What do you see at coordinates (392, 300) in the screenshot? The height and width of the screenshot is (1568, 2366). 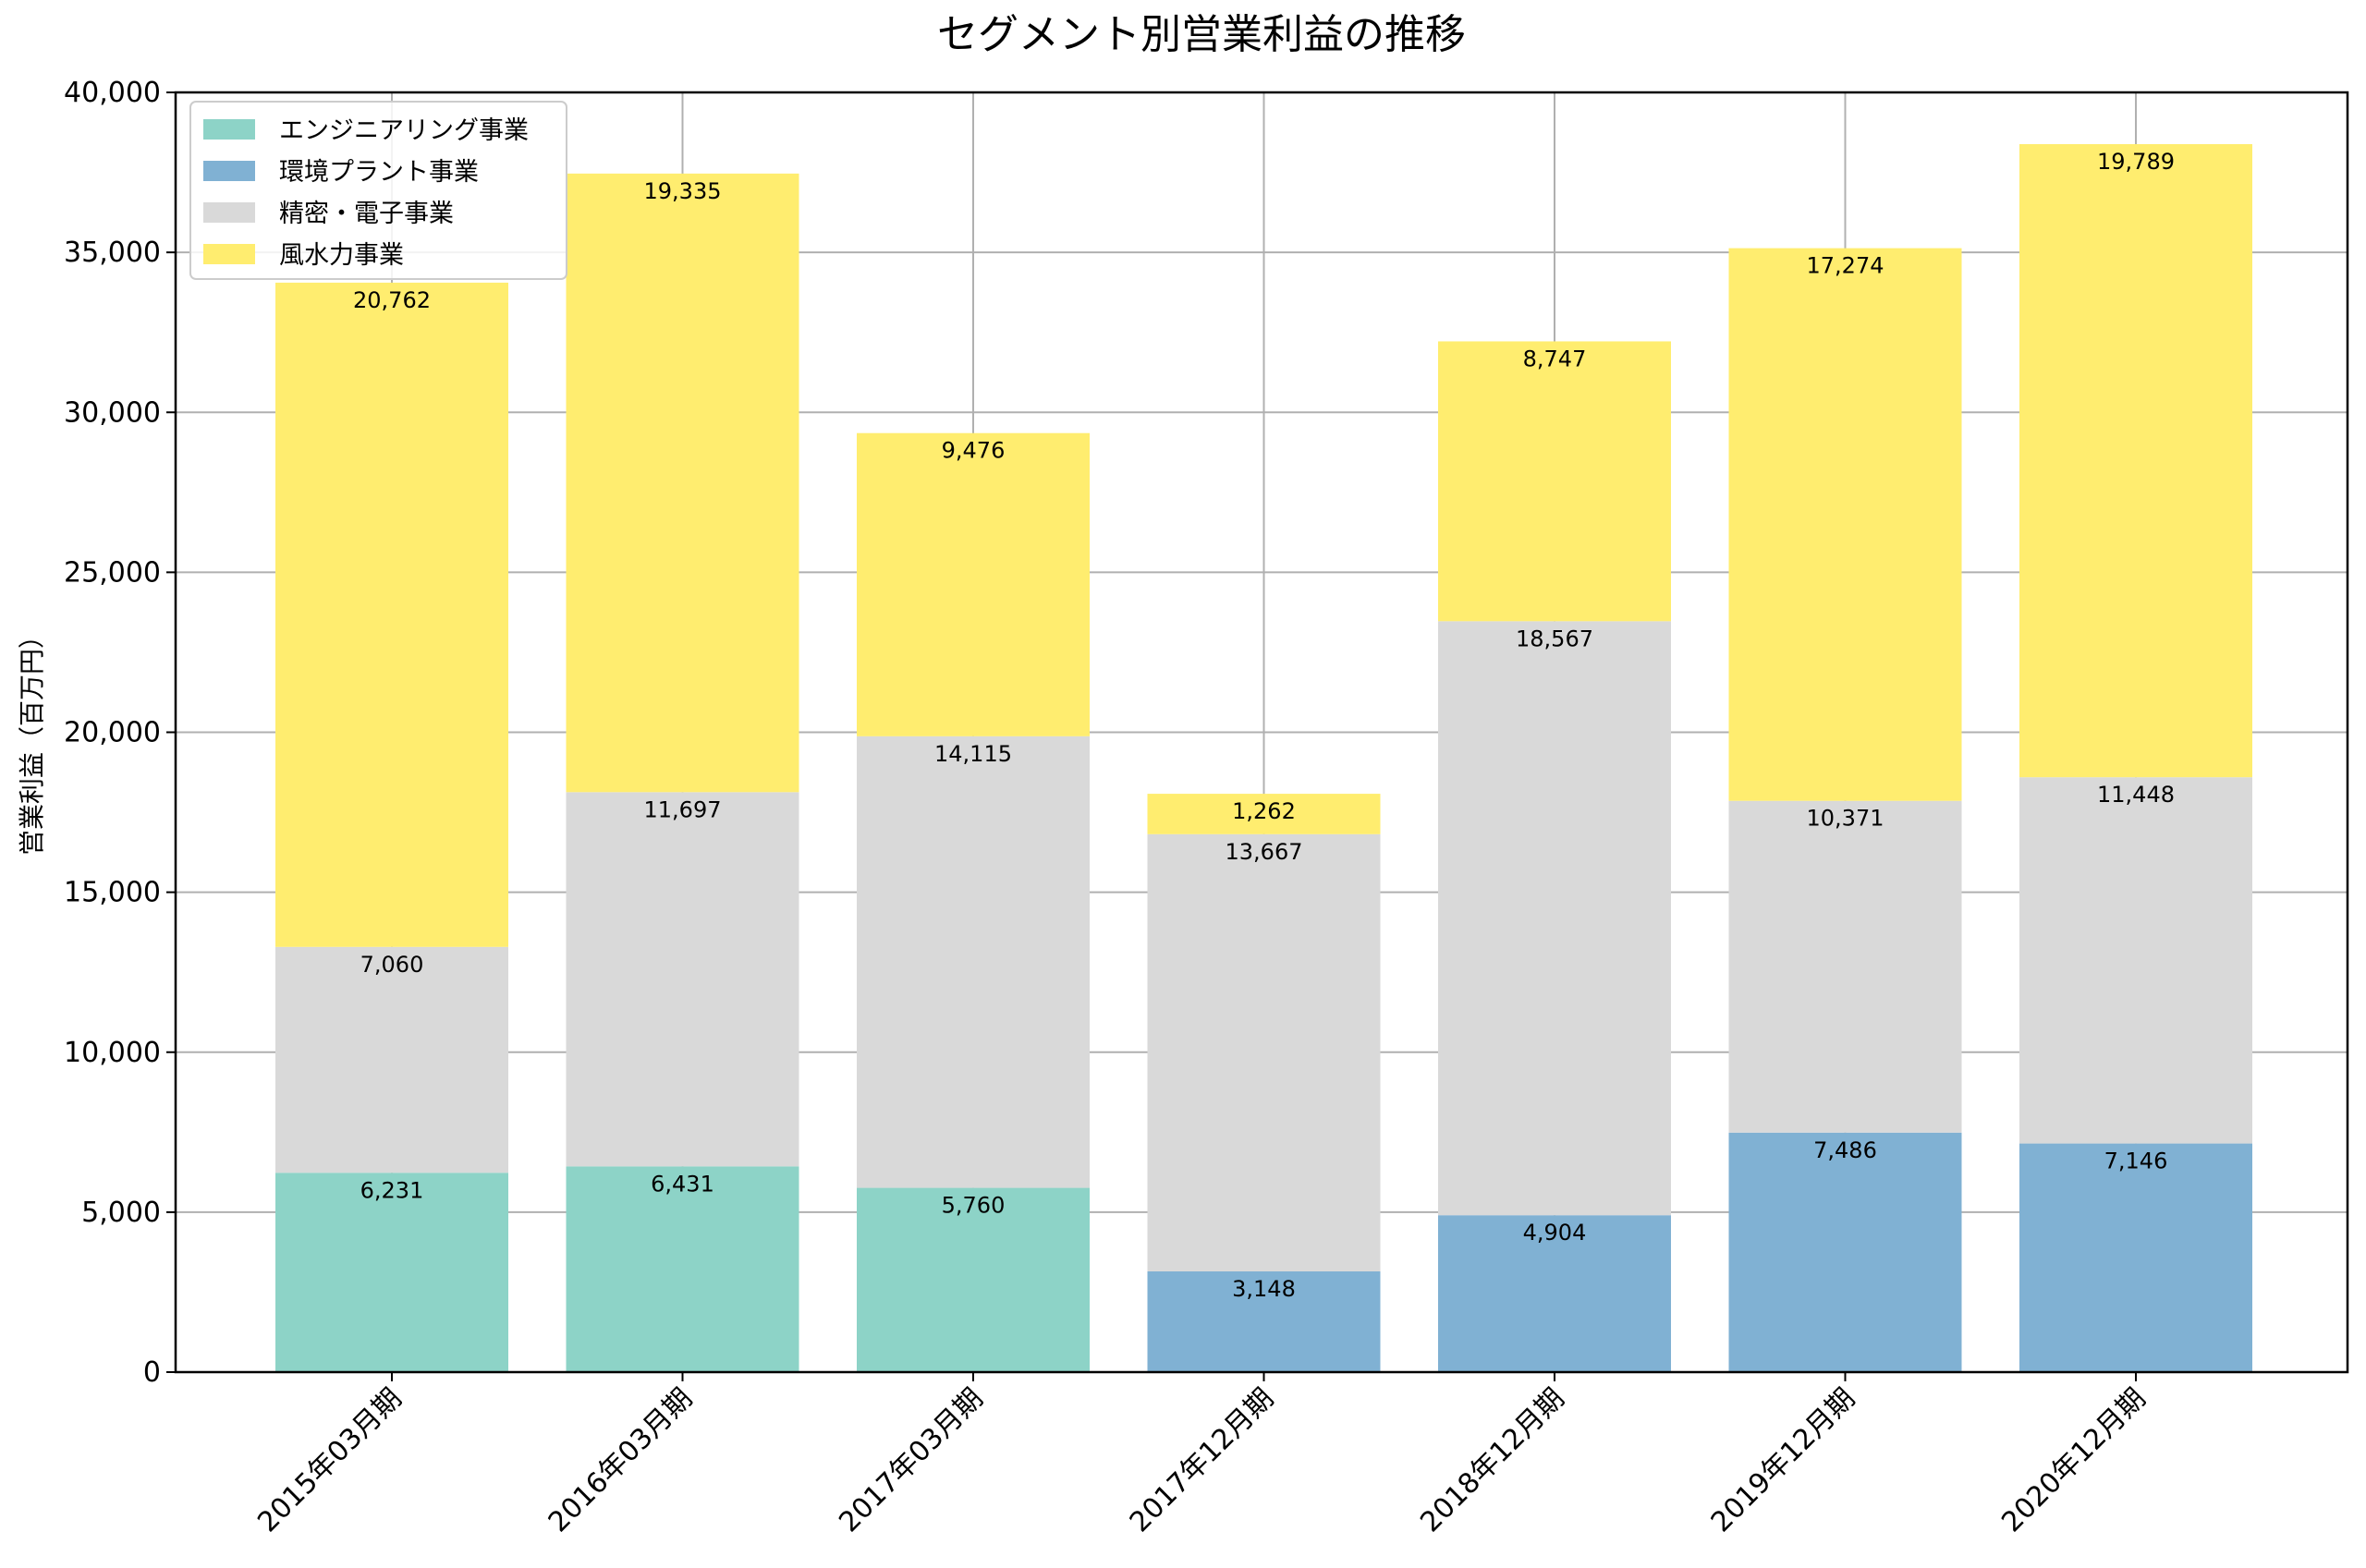 I see `bar-value-label: 20,762` at bounding box center [392, 300].